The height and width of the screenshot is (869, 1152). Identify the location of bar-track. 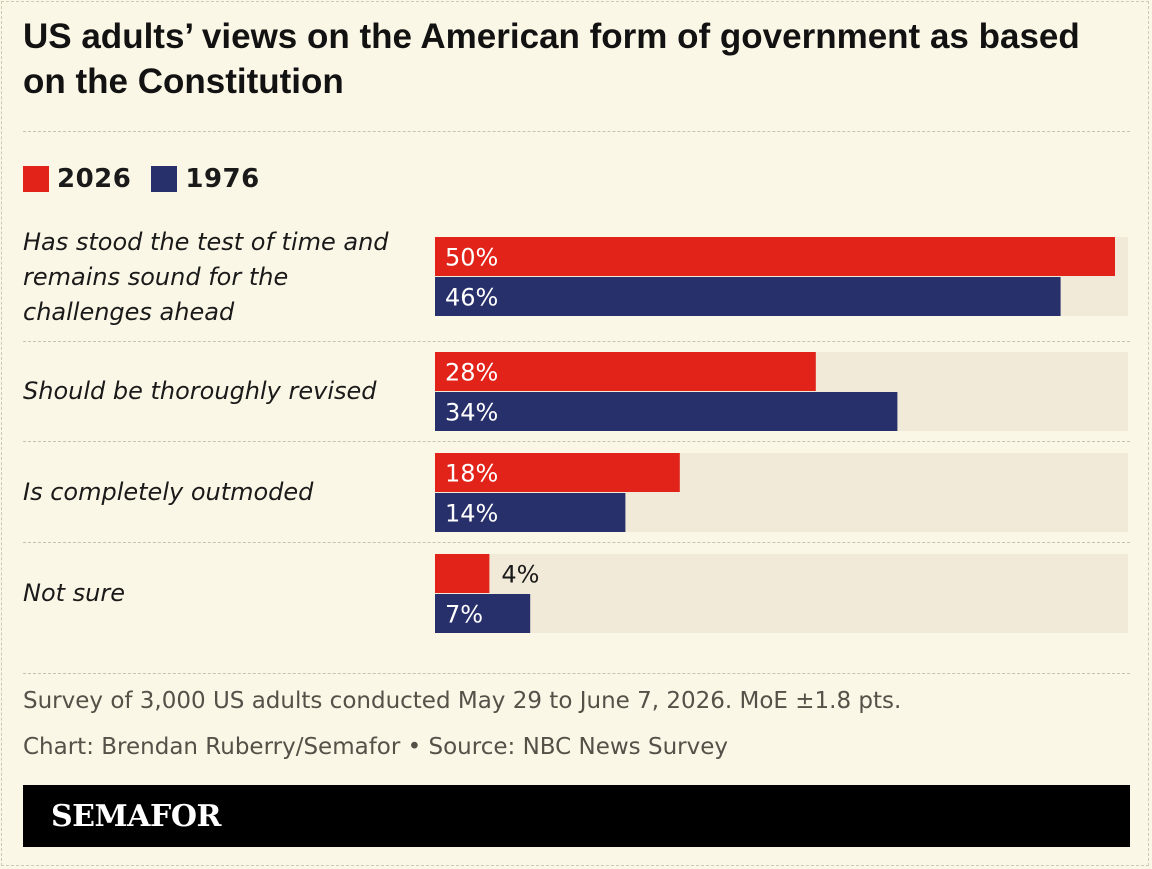
(781, 593).